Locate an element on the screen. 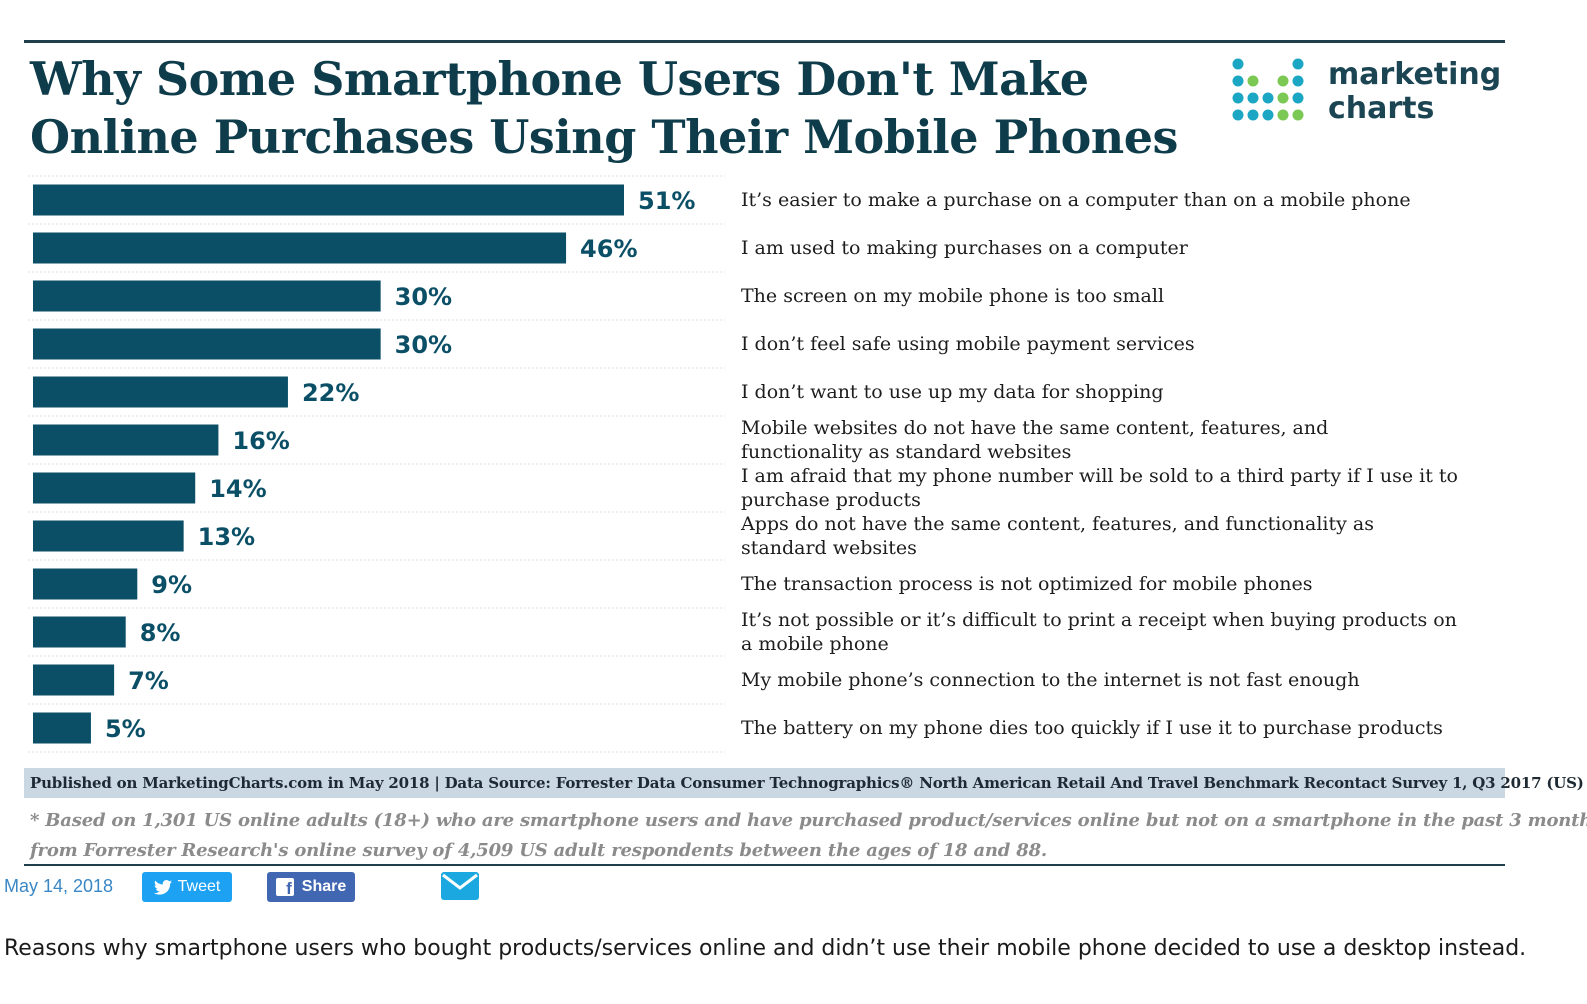 The width and height of the screenshot is (1587, 1004). twitter-bird-icon is located at coordinates (162, 887).